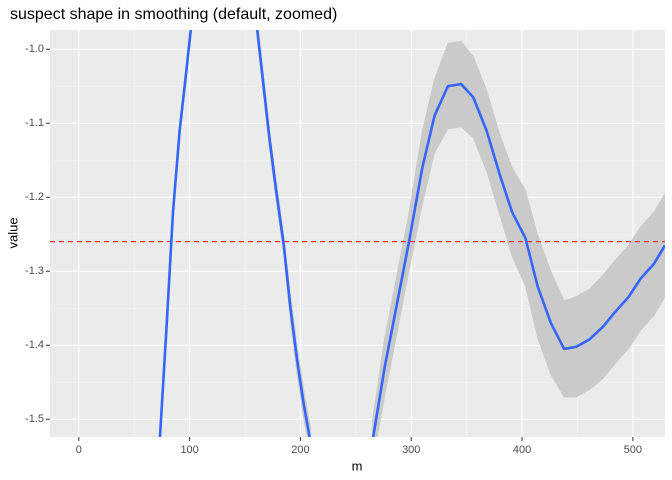 The image size is (672, 480). What do you see at coordinates (12, 232) in the screenshot?
I see `y-axis-title: value` at bounding box center [12, 232].